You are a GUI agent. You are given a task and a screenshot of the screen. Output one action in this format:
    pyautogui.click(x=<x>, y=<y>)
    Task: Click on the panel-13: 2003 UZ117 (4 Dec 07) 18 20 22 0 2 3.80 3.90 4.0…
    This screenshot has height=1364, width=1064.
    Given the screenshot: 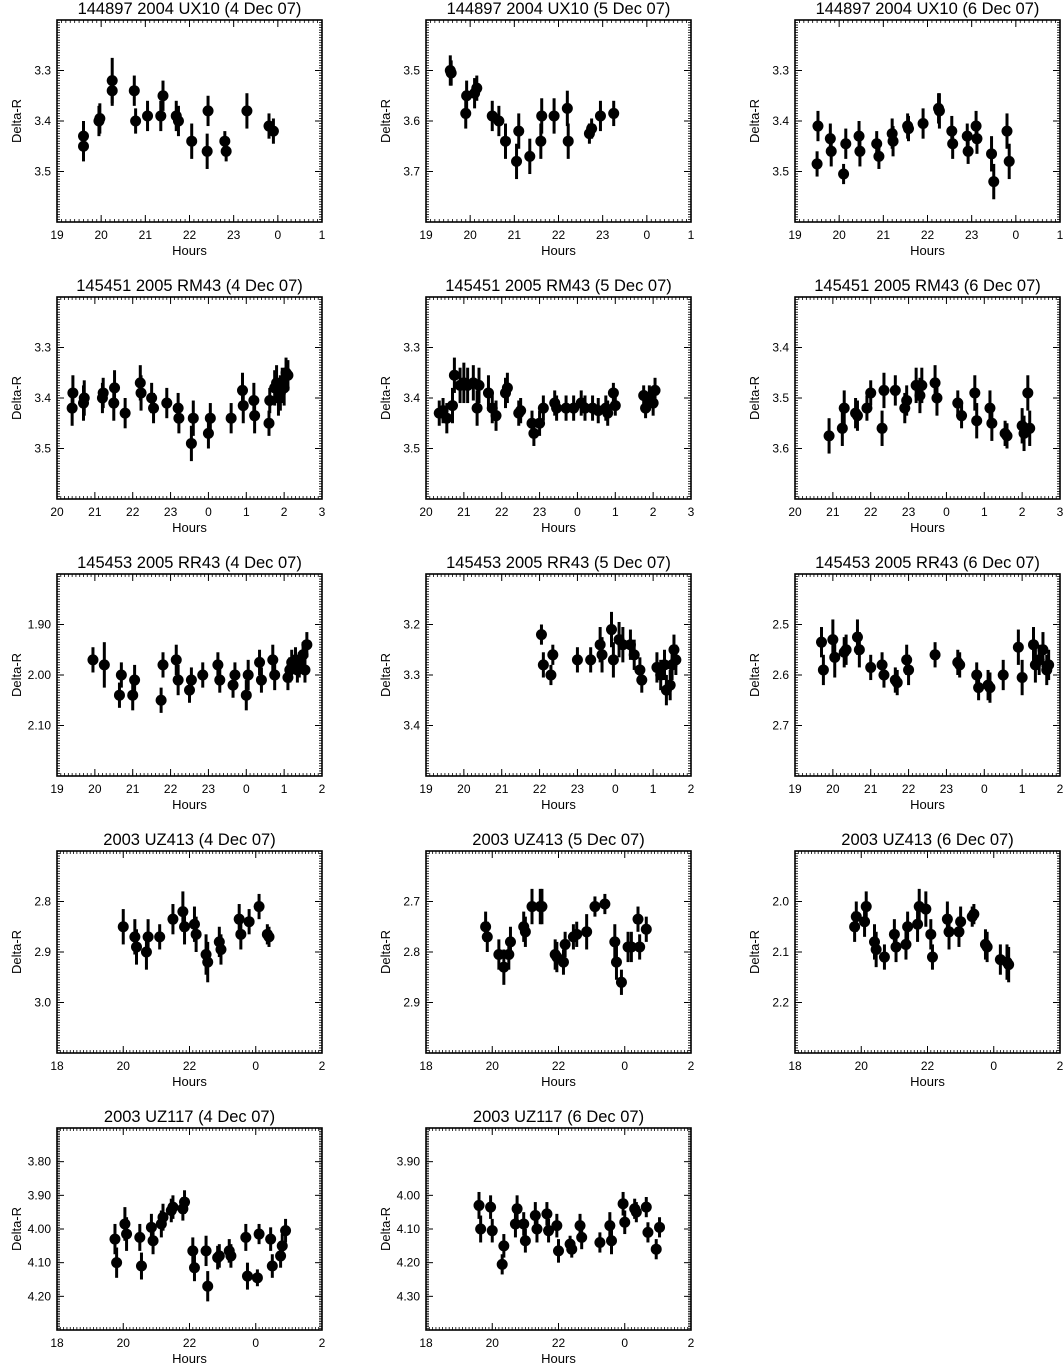 What is the action you would take?
    pyautogui.click(x=167, y=1236)
    